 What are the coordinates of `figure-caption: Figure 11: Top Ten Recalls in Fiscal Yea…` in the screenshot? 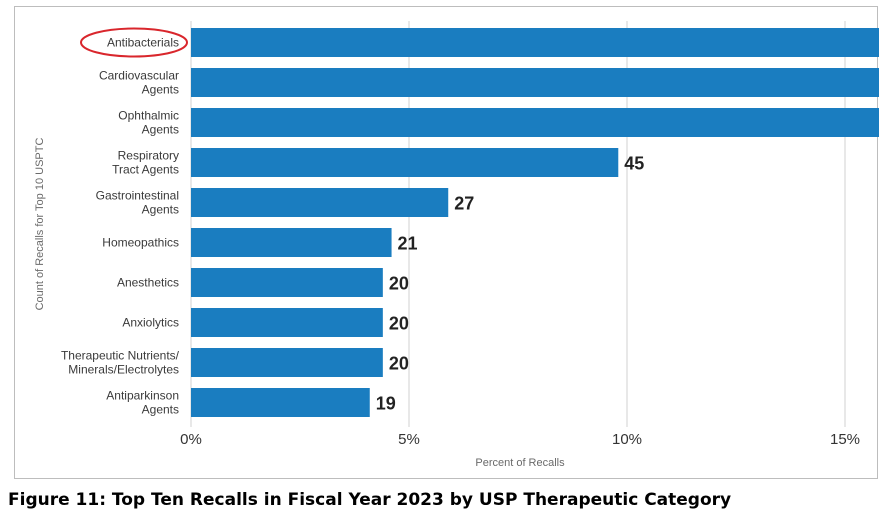 It's located at (370, 500).